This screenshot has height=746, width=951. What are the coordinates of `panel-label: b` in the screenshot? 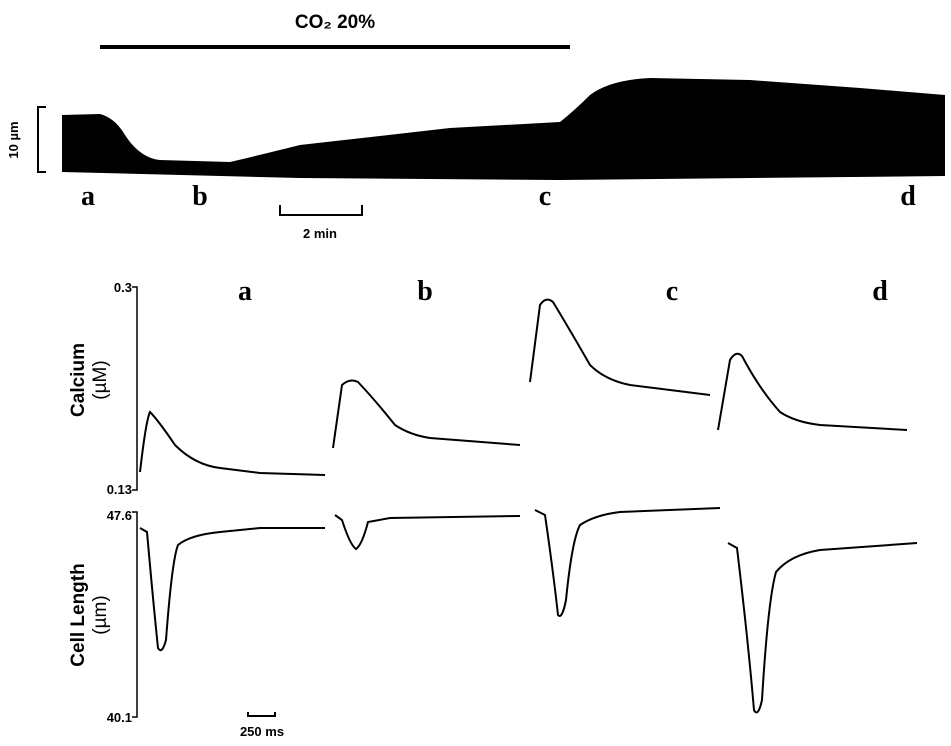 It's located at (425, 291).